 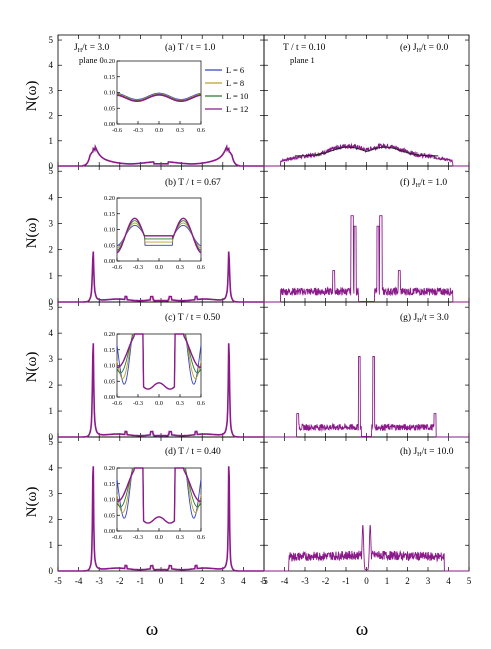 What do you see at coordinates (304, 48) in the screenshot?
I see `right-header: T / t = 0.10` at bounding box center [304, 48].